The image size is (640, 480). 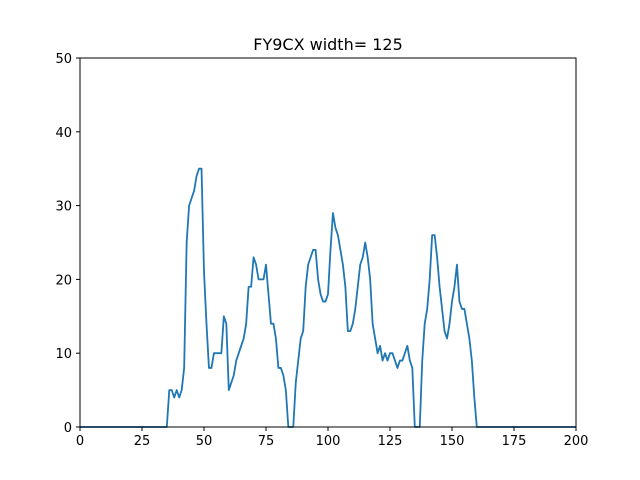 I want to click on x-tick-label: 175, so click(x=514, y=441).